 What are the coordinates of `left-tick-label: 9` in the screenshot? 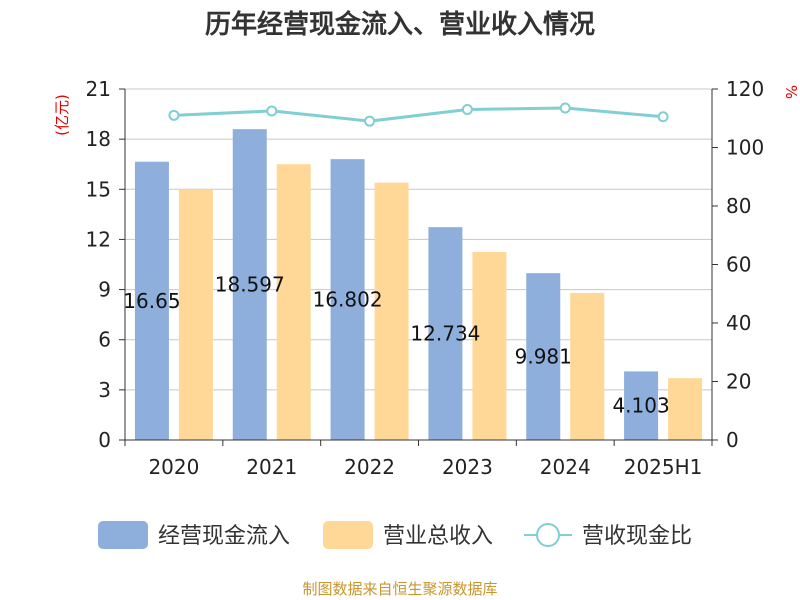 It's located at (104, 290).